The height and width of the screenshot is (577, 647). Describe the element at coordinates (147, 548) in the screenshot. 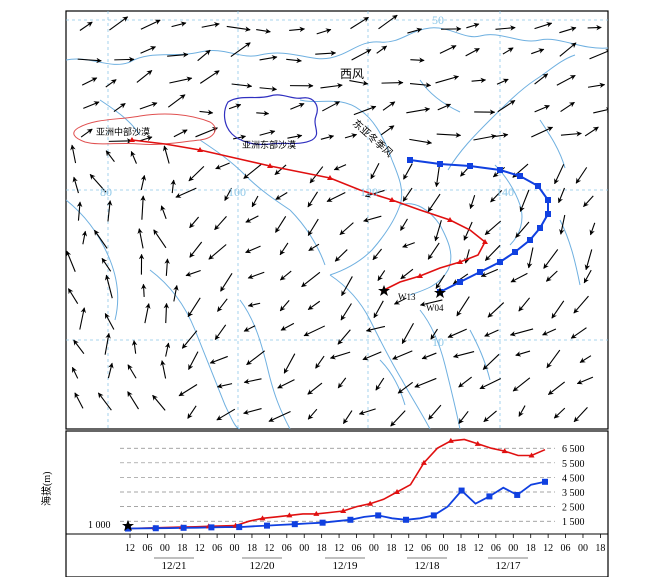

I see `profile-hour-tick-label: 06` at that location.